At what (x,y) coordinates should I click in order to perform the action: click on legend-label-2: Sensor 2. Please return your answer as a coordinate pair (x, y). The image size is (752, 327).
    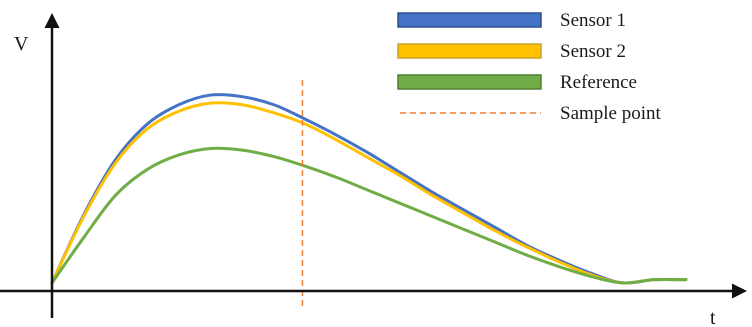
    Looking at the image, I should click on (593, 51).